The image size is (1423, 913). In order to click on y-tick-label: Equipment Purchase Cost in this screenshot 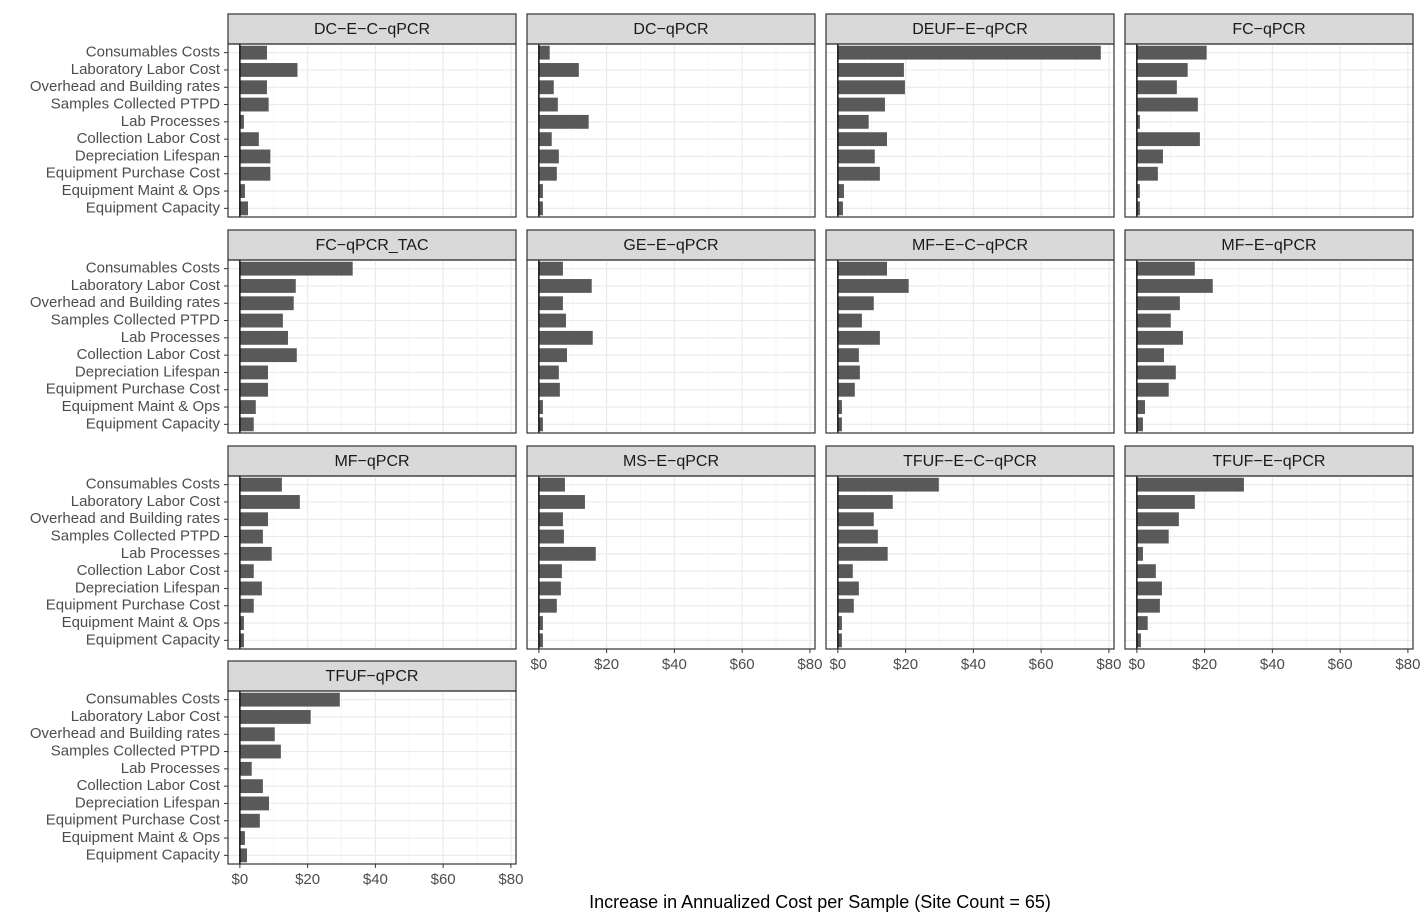, I will do `click(133, 389)`.